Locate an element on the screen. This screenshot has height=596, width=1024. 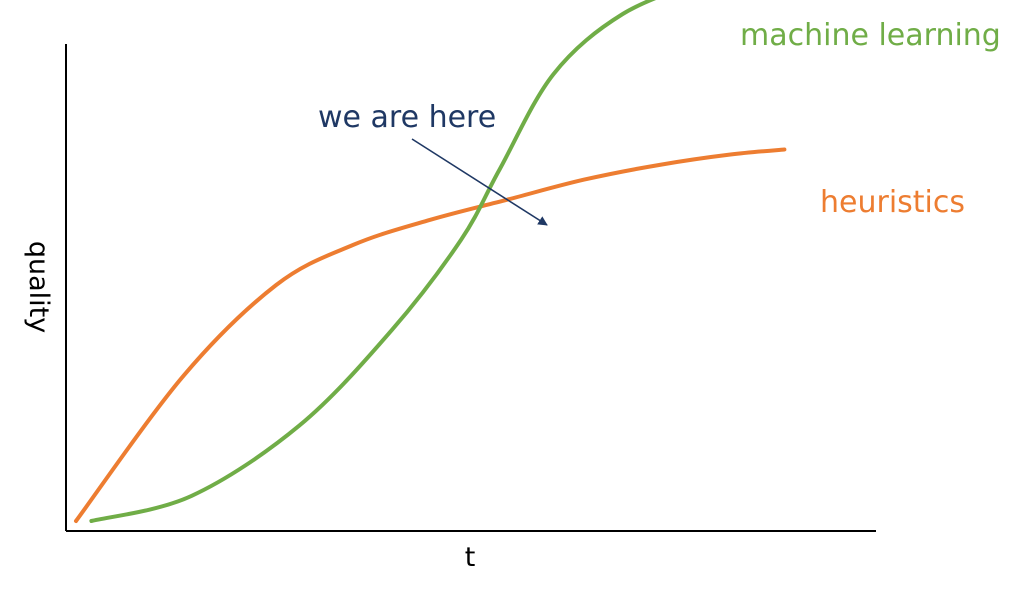
annotation-we-are-here: we are here is located at coordinates (407, 117).